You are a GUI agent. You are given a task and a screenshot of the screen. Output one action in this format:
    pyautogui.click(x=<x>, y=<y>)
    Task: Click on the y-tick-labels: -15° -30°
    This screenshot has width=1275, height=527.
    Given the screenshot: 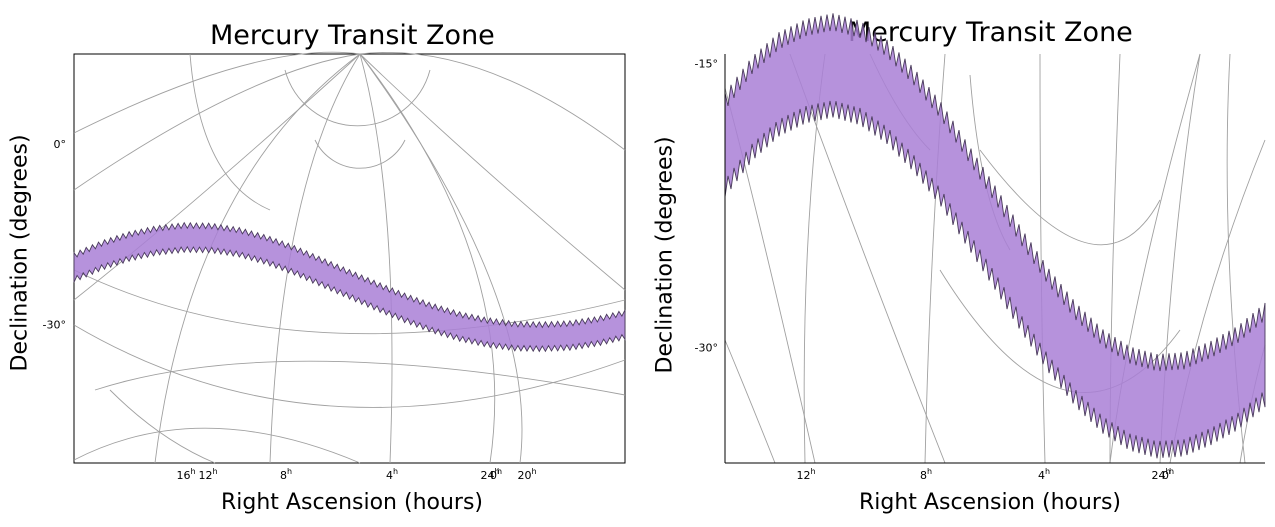 What is the action you would take?
    pyautogui.click(x=706, y=205)
    